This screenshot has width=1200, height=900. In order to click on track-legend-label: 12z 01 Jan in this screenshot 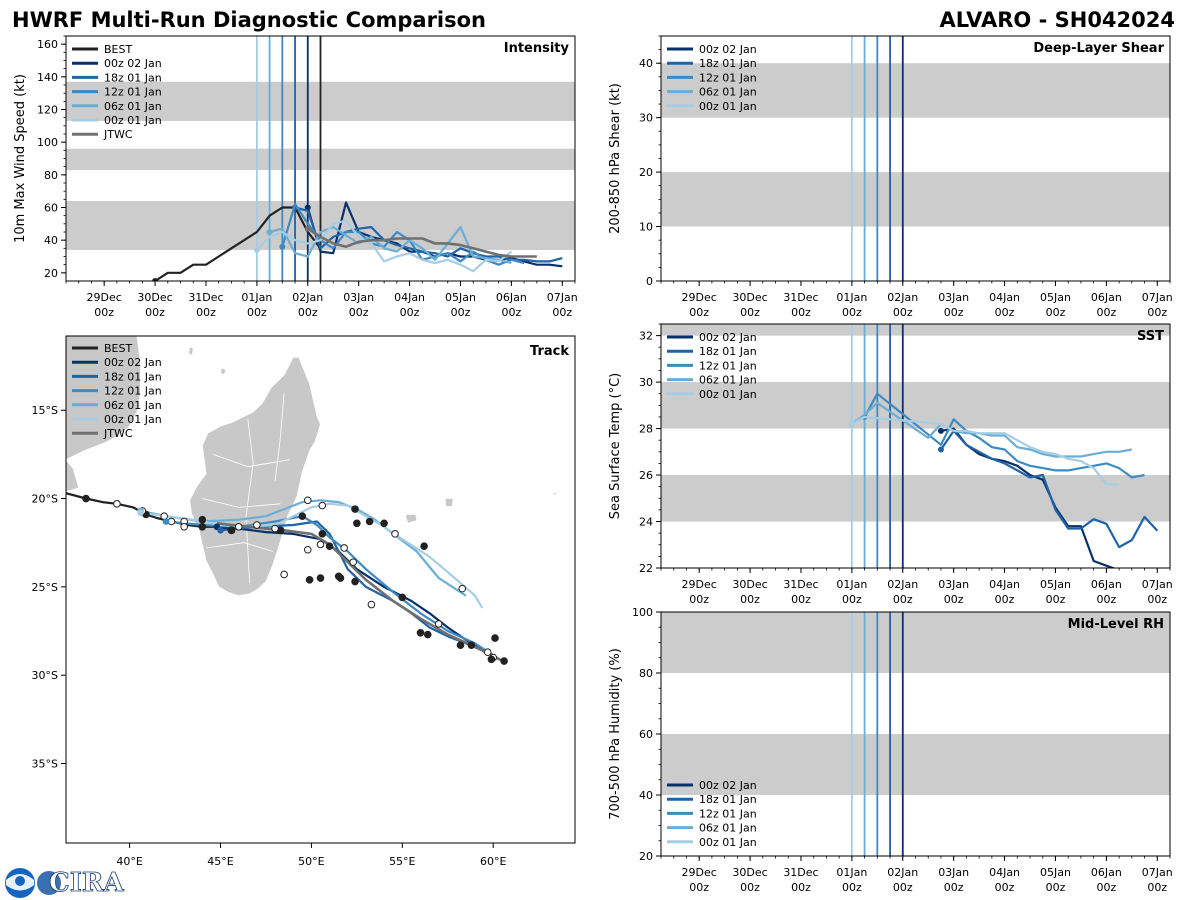, I will do `click(133, 391)`.